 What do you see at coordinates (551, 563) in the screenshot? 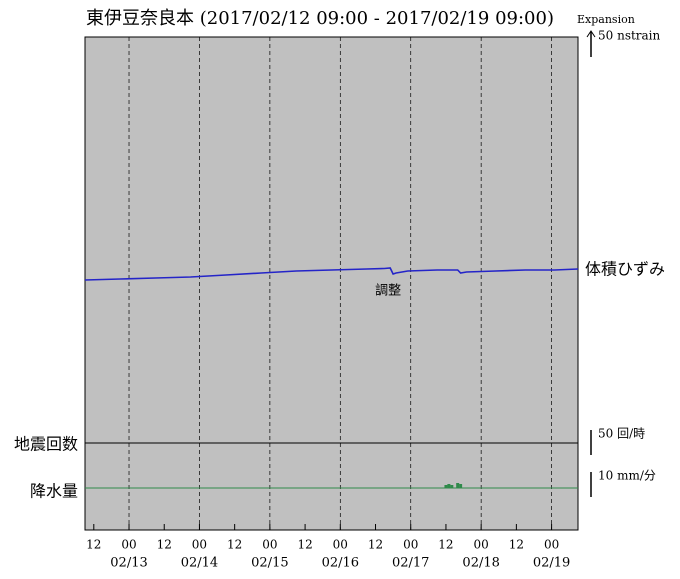
I see `date-label: 02/19` at bounding box center [551, 563].